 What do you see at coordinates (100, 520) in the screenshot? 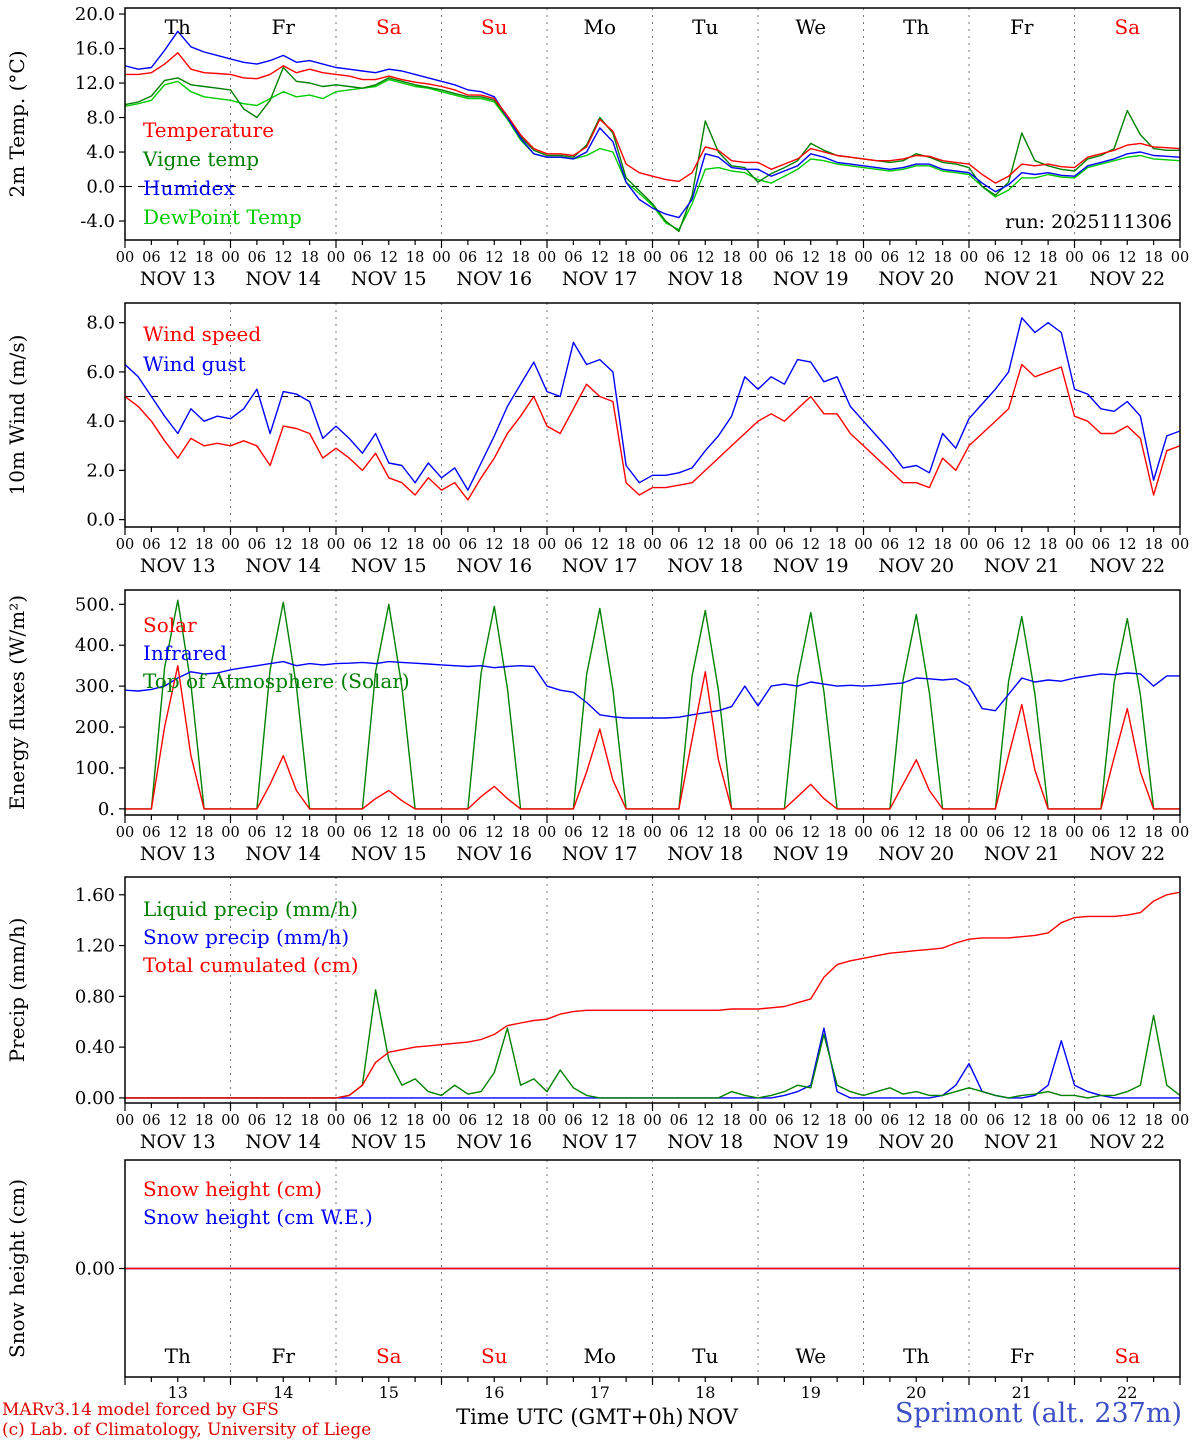
I see `svg-text: 0.0` at bounding box center [100, 520].